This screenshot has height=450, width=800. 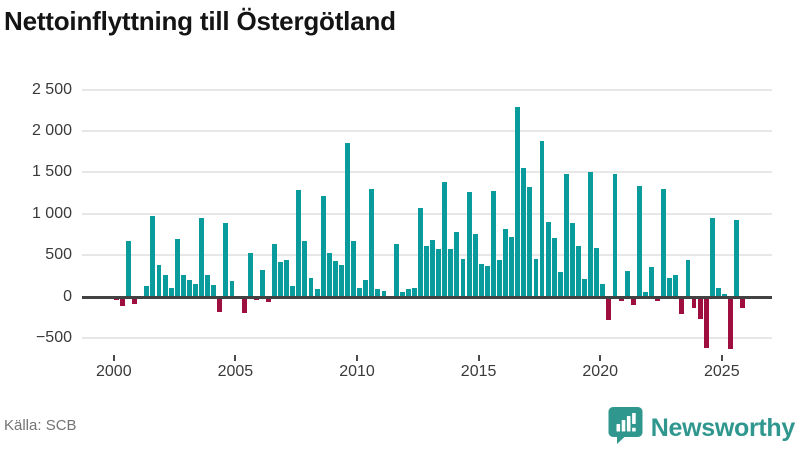 What do you see at coordinates (51, 131) in the screenshot?
I see `y-axis-tick-label: 2 000` at bounding box center [51, 131].